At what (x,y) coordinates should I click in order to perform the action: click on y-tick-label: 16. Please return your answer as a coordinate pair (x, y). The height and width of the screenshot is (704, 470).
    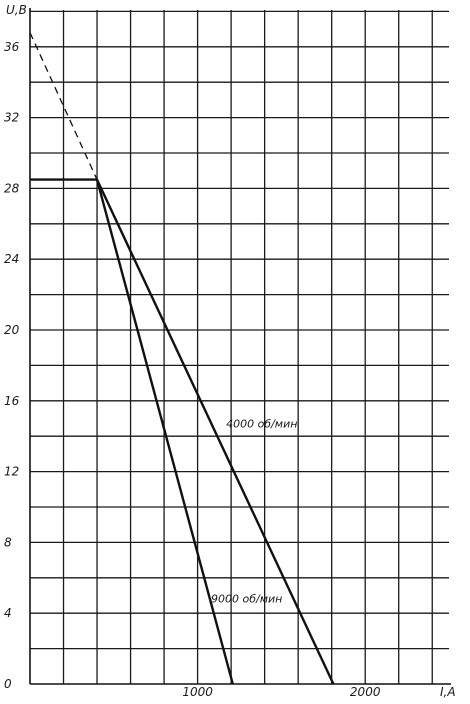
    Looking at the image, I should click on (12, 401).